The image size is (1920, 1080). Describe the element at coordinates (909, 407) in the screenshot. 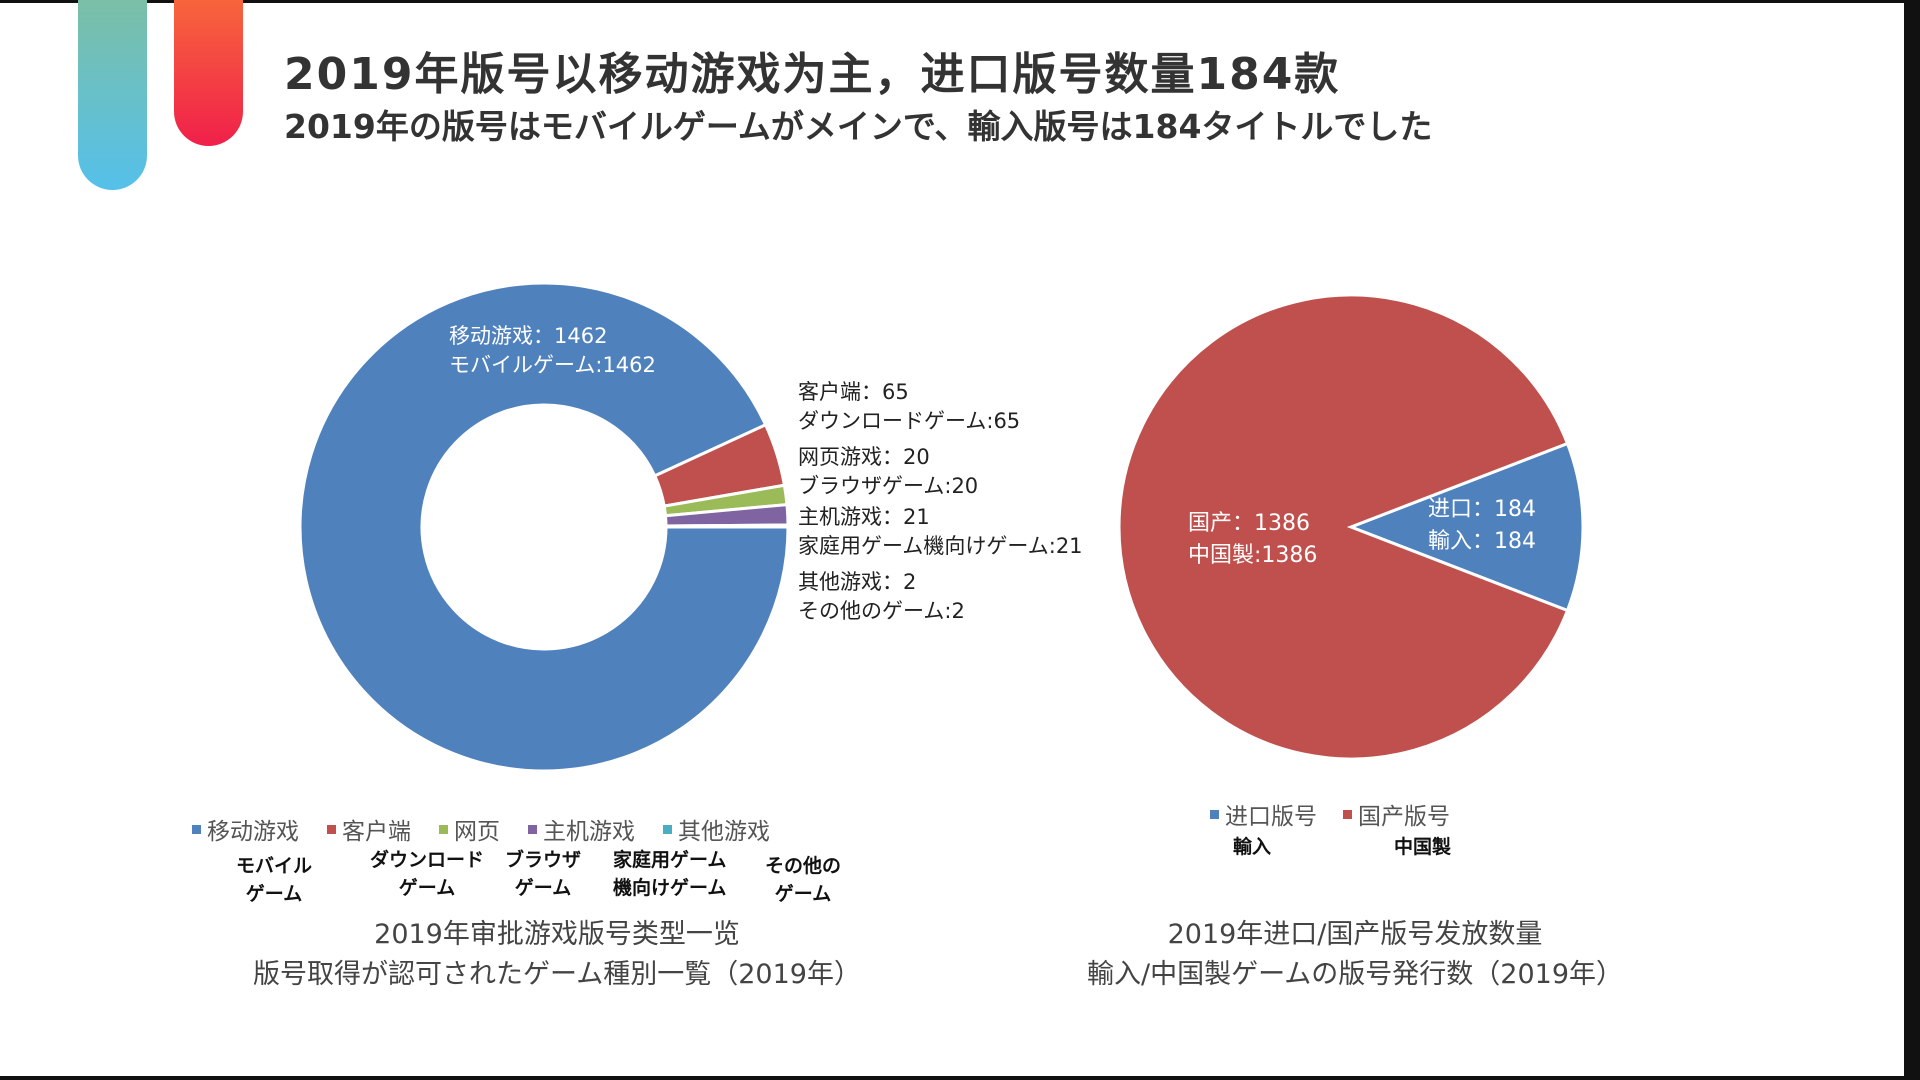

I see `donut-label-client: 客户端：65 ダウンロードゲーム:65` at that location.